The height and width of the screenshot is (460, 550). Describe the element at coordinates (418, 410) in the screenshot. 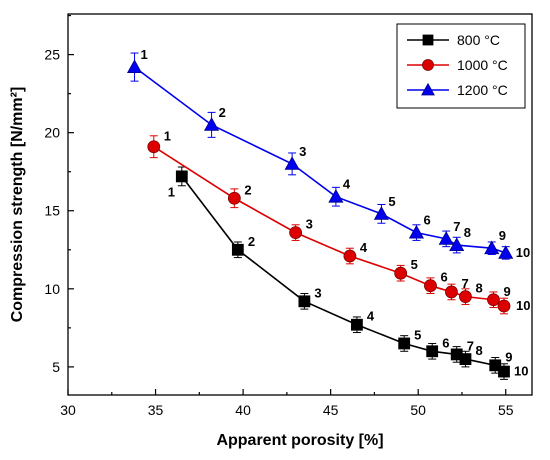

I see `x-tick-label: 50` at that location.